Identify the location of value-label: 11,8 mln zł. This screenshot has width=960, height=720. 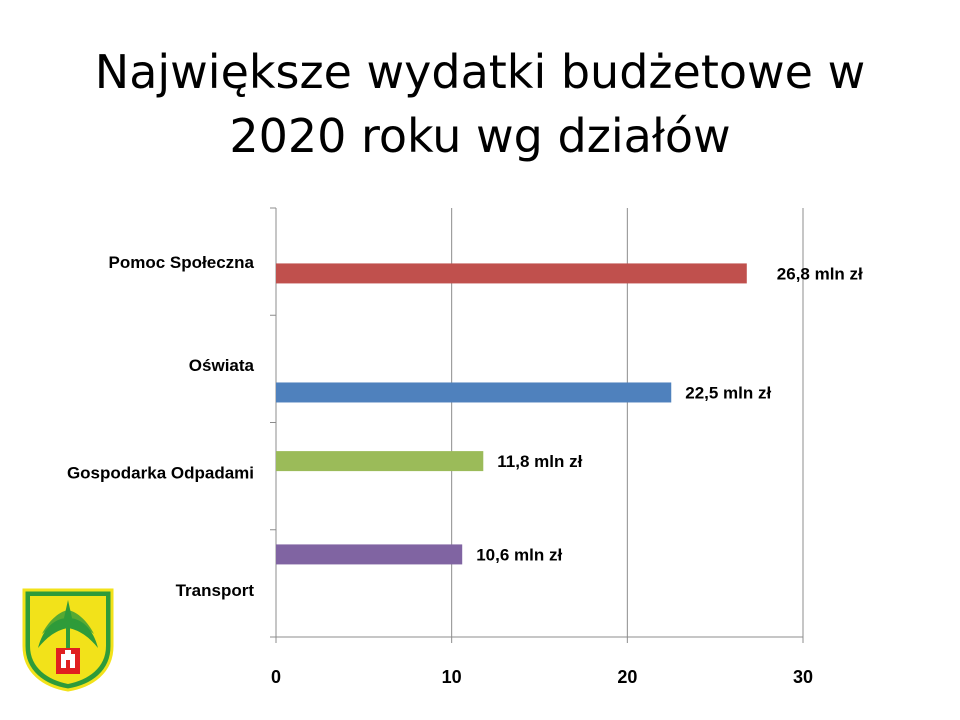
(539, 461).